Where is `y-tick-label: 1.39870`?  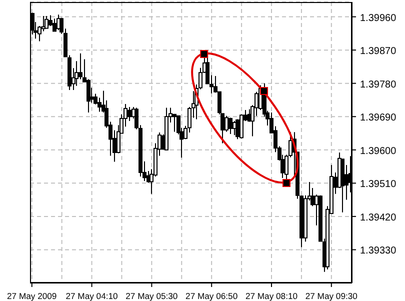
y-tick-label: 1.39870 is located at coordinates (378, 52).